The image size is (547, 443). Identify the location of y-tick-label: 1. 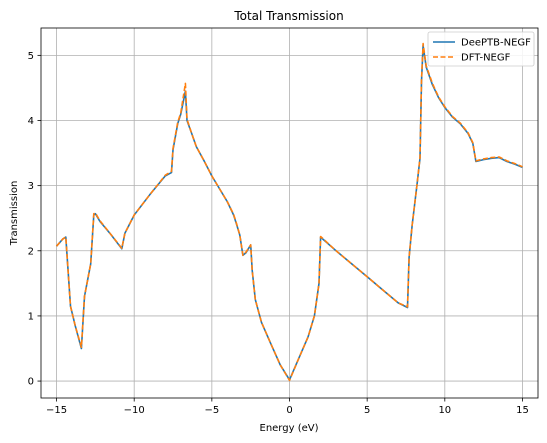
(31, 316).